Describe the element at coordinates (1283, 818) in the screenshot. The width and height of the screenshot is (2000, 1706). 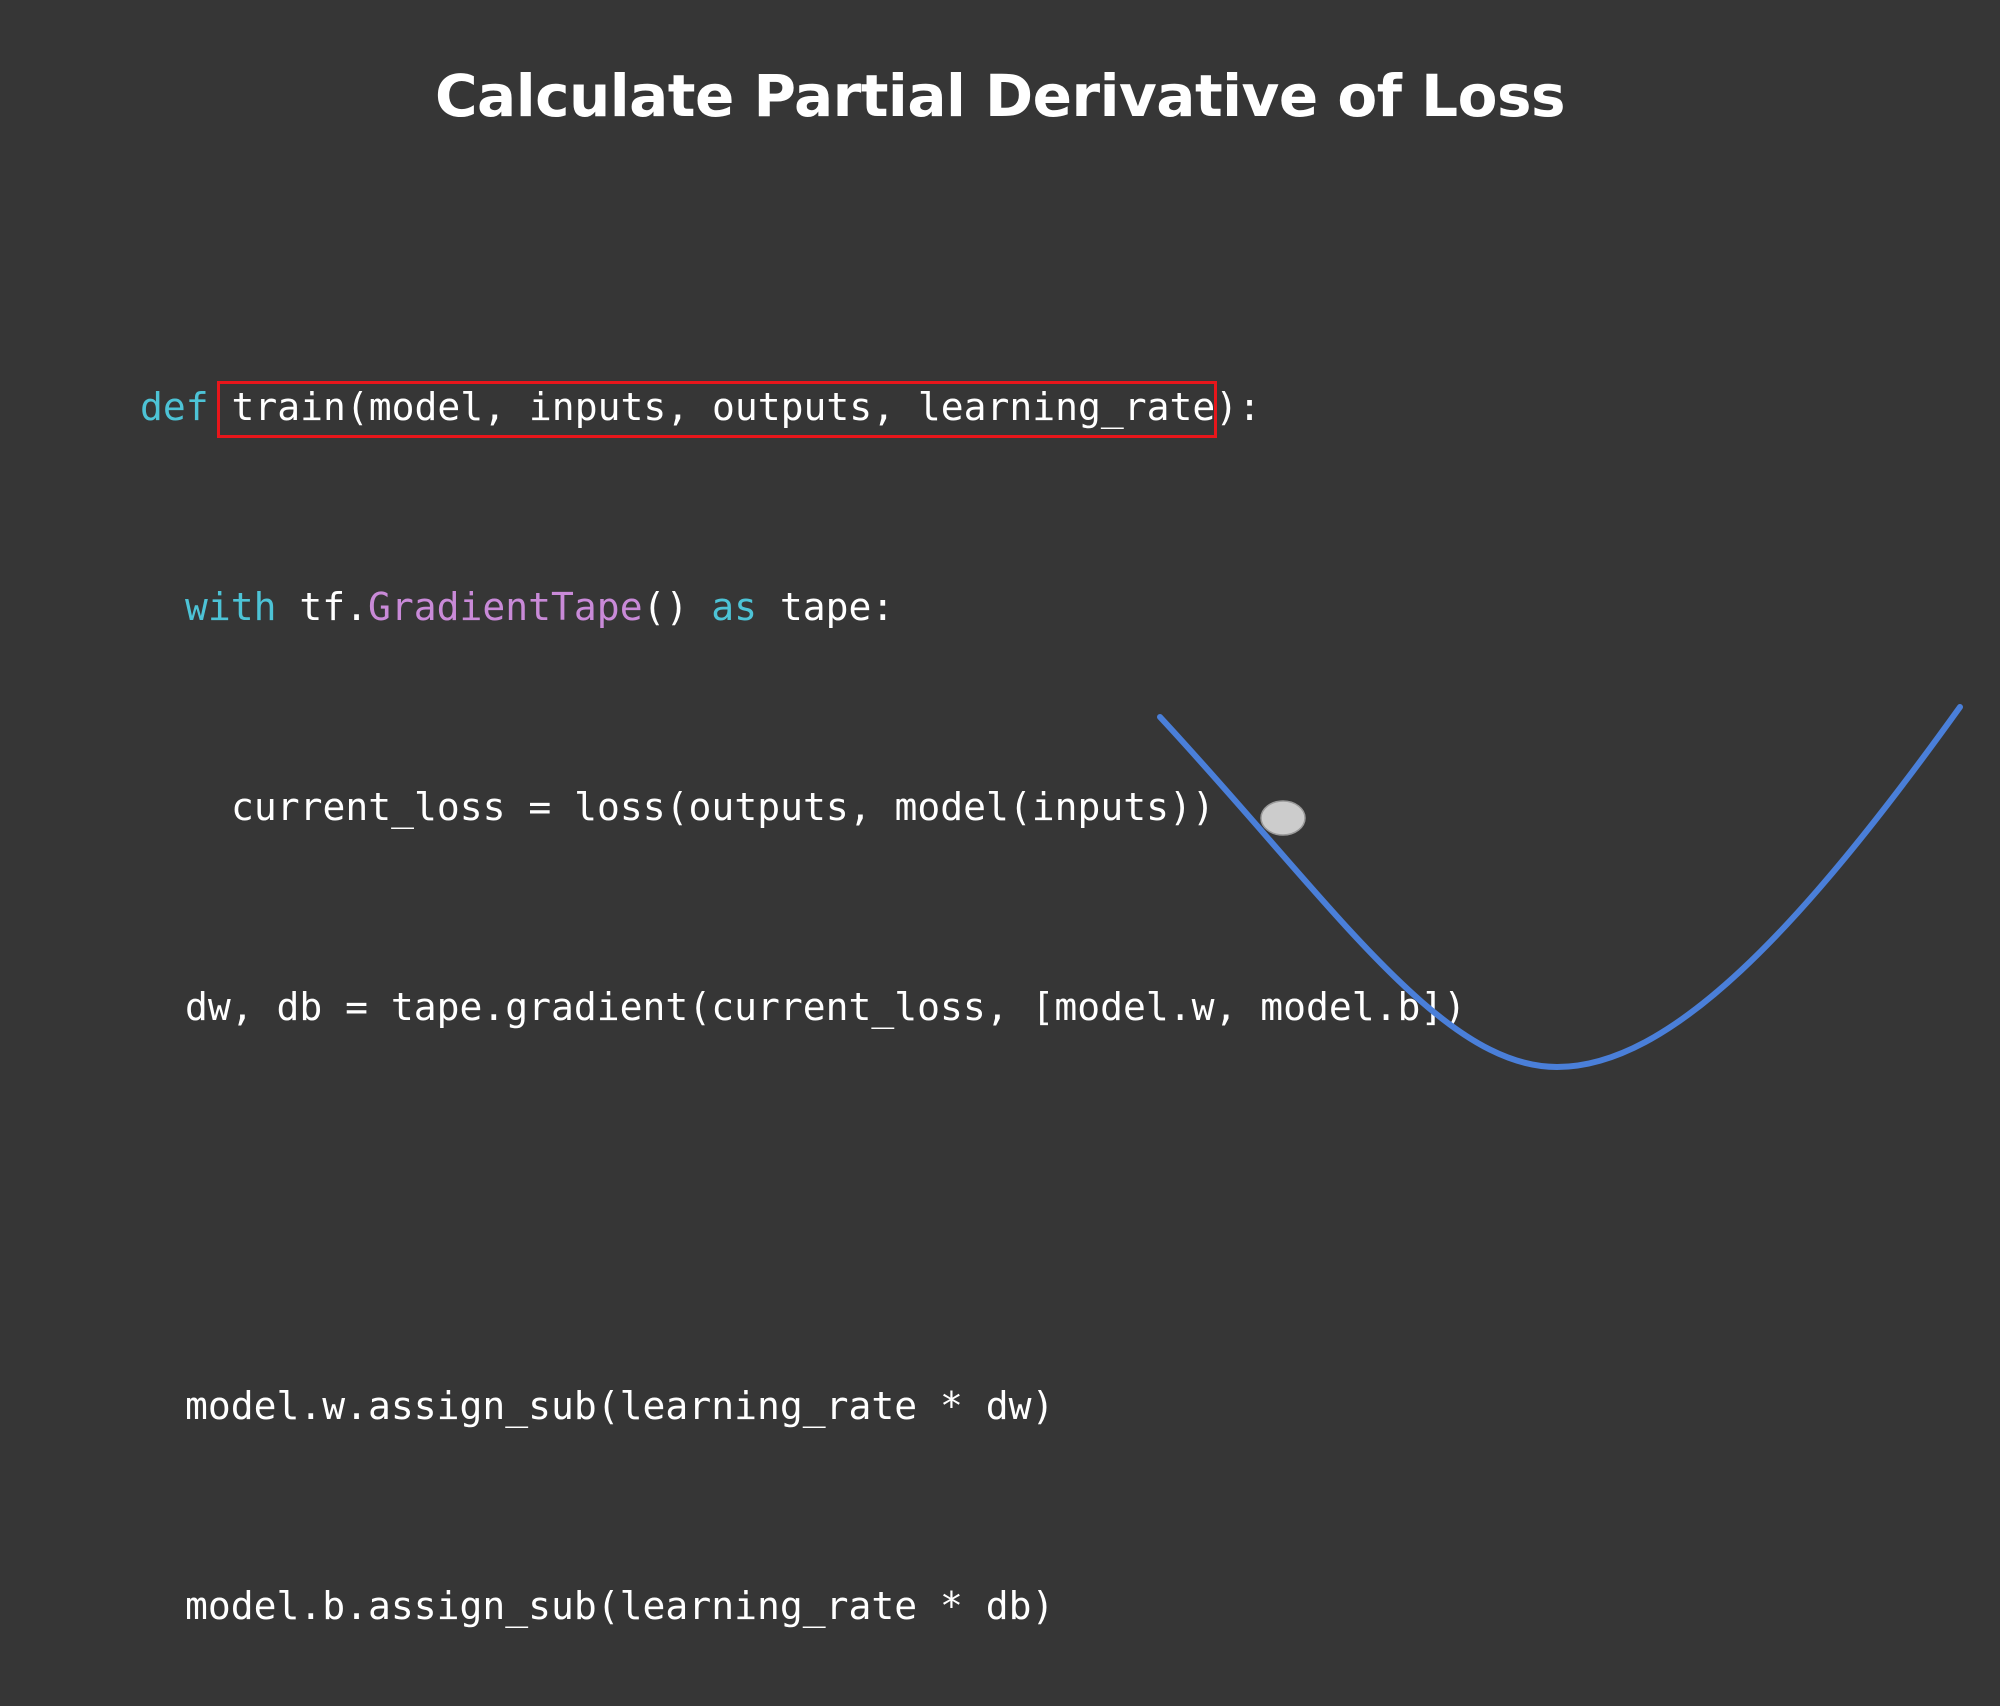
I see `ball-marker` at that location.